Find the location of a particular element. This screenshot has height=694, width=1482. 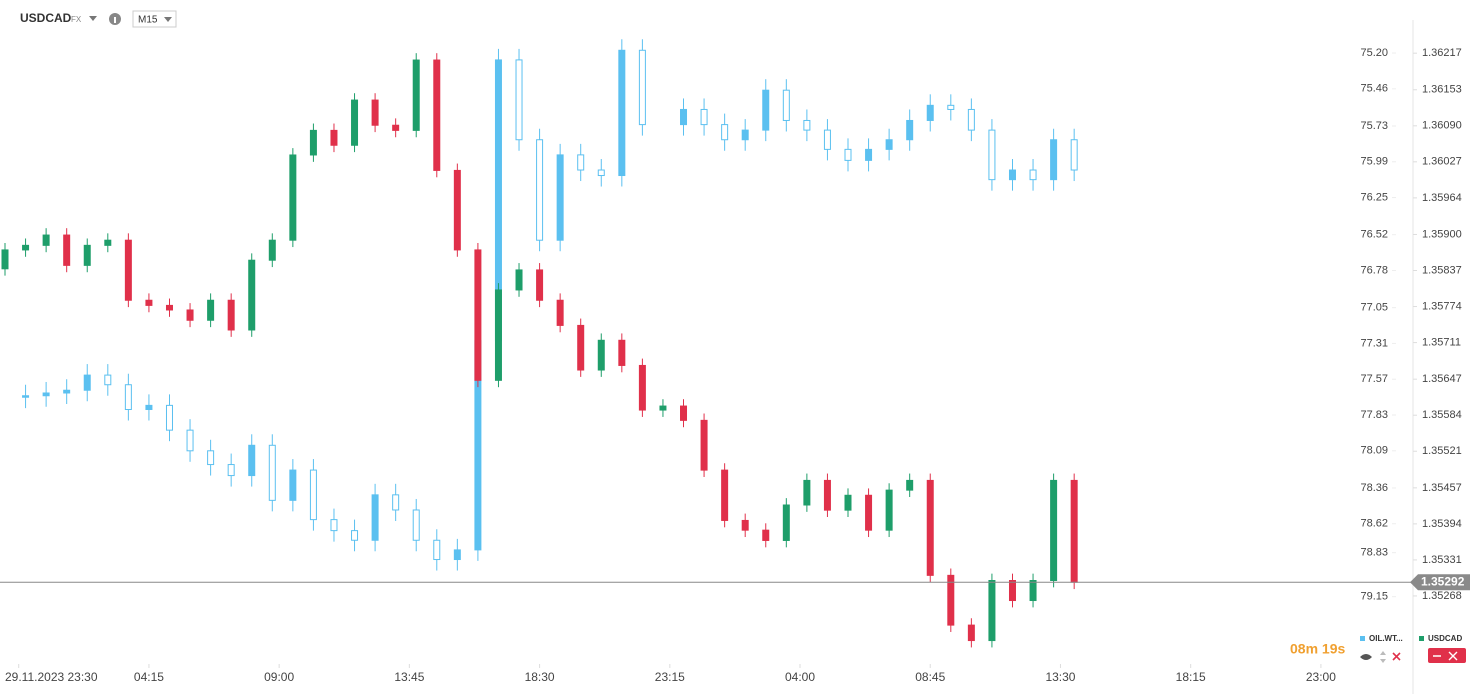

y-tick-label: 1.35521 is located at coordinates (1442, 451).